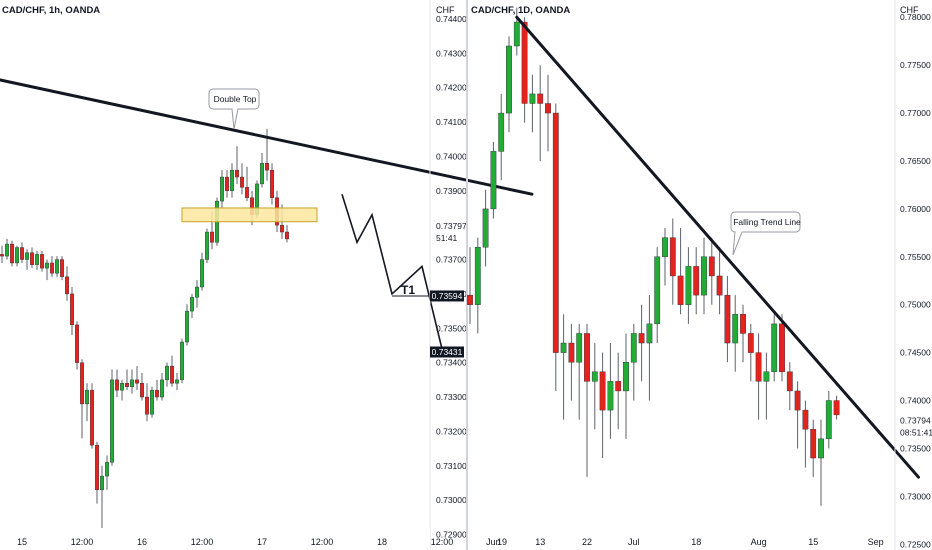 The width and height of the screenshot is (932, 550). Describe the element at coordinates (234, 109) in the screenshot. I see `double-top-callout: Double Top` at that location.